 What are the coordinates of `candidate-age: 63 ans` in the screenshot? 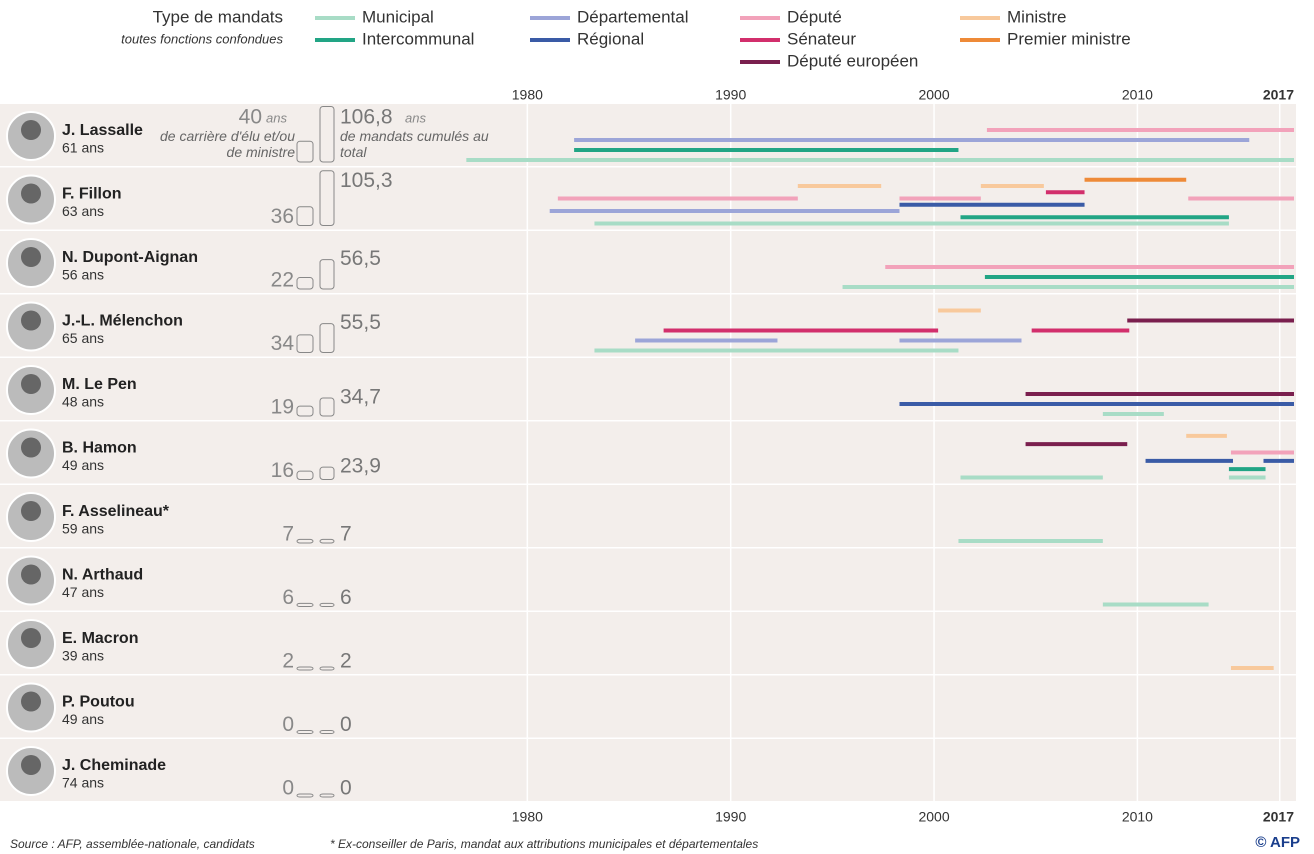 It's located at (83, 211).